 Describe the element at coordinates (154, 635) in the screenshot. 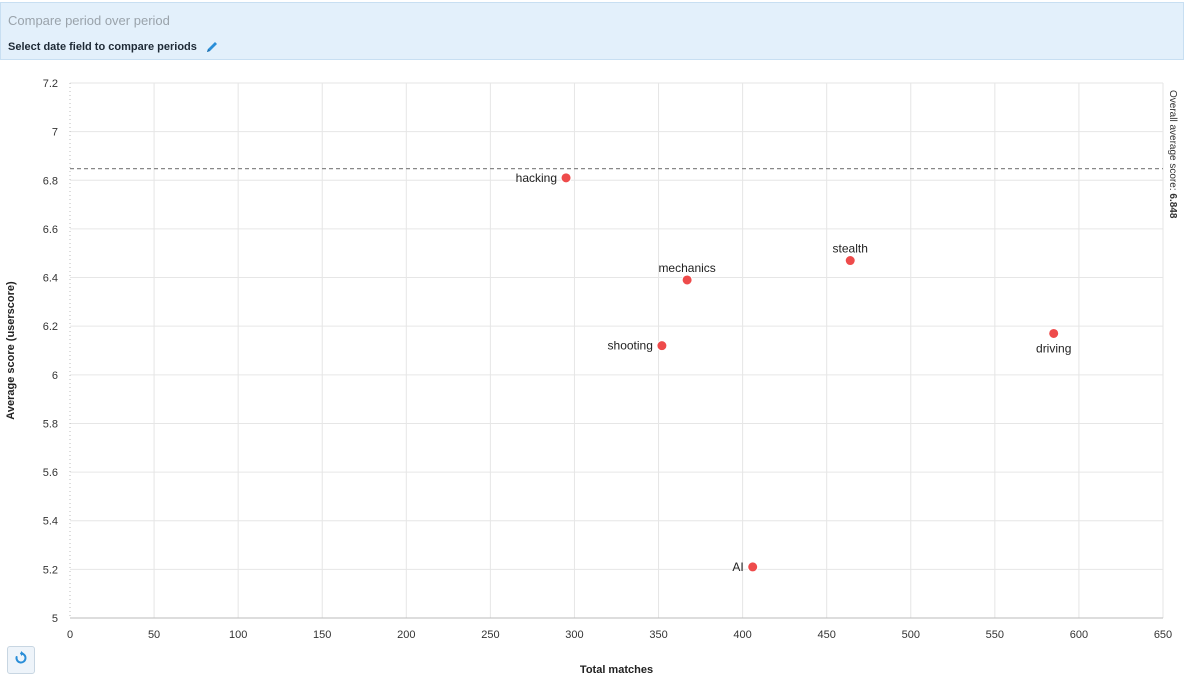

I see `x-tick-label: 50` at that location.